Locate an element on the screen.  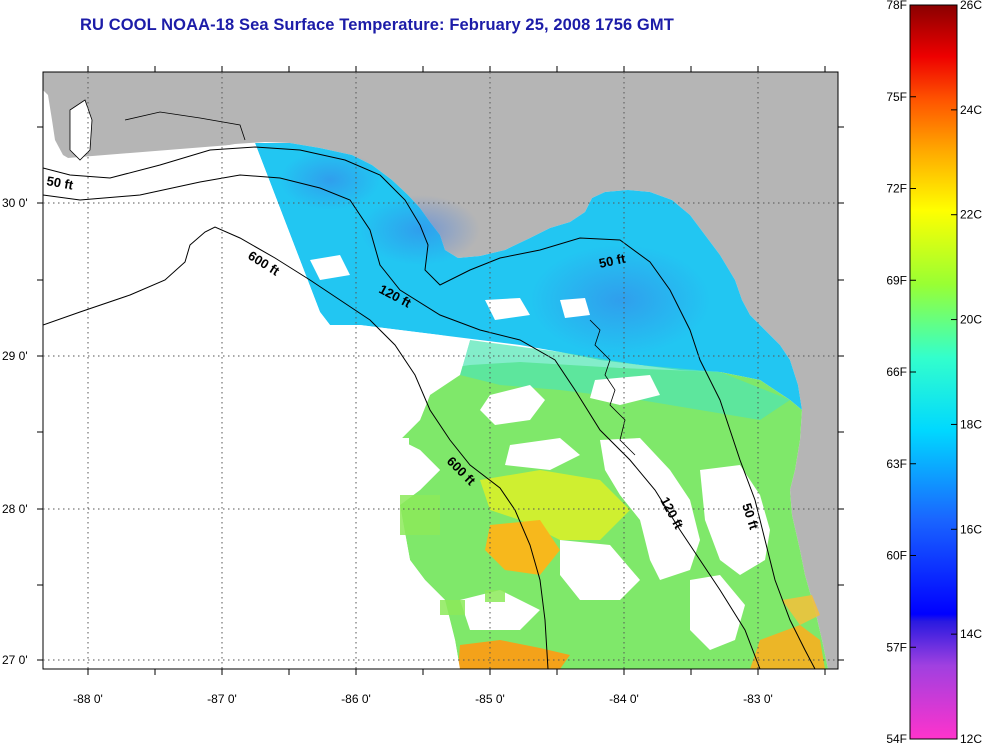
lat-label: 29 0' is located at coordinates (15, 356).